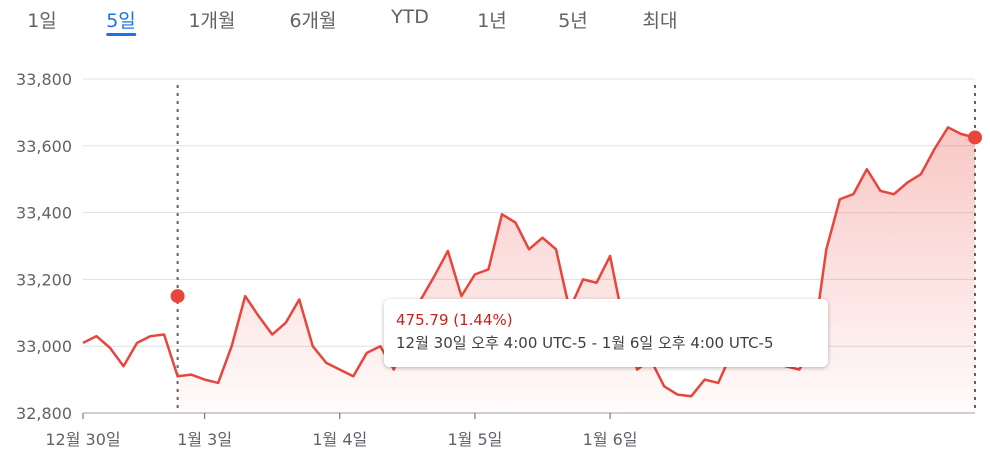 The image size is (990, 455). What do you see at coordinates (975, 137) in the screenshot?
I see `selection-end-dot` at bounding box center [975, 137].